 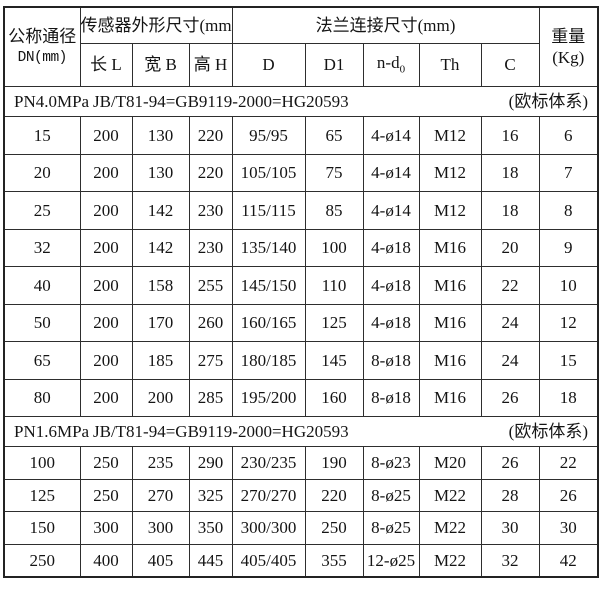 What do you see at coordinates (106, 560) in the screenshot?
I see `table-cell: 400` at bounding box center [106, 560].